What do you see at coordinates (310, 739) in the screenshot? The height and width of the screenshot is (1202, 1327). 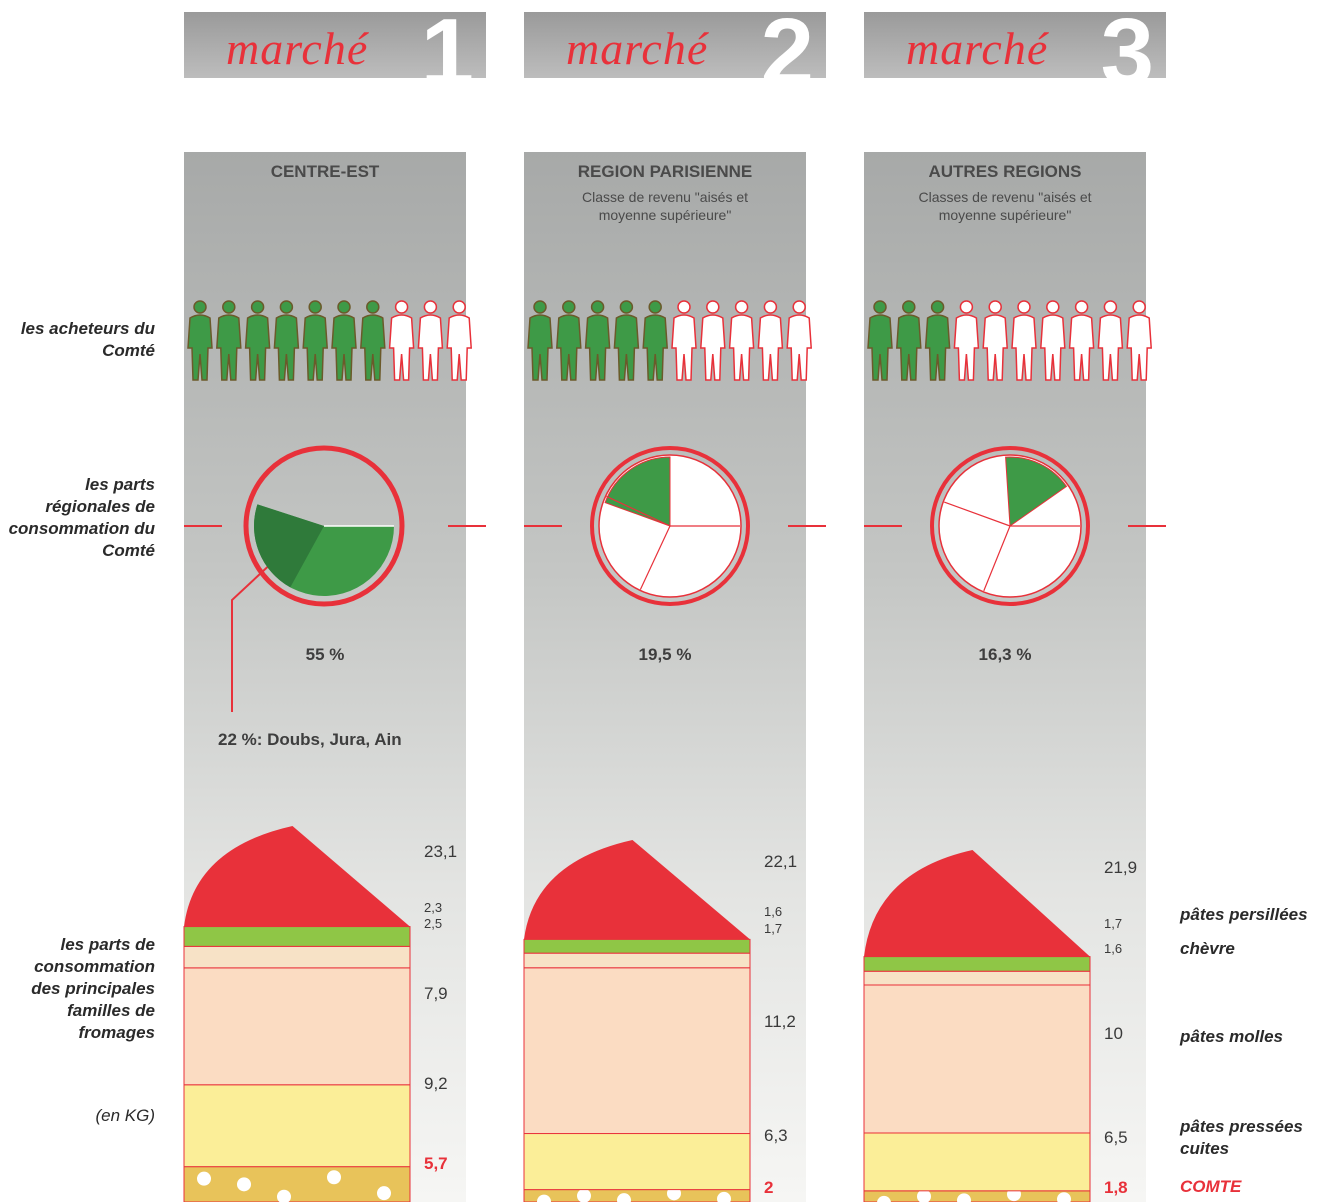 I see `sub-share-note: 22 %: Doubs, Jura, Ain` at bounding box center [310, 739].